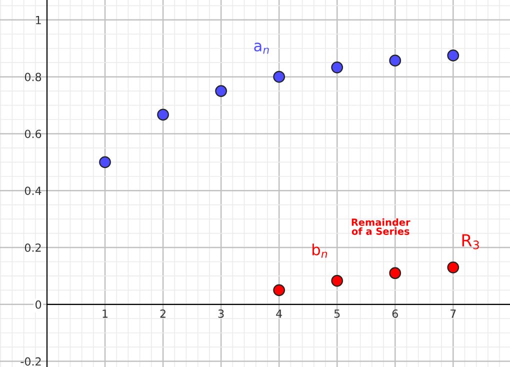 Image resolution: width=510 pixels, height=367 pixels. What do you see at coordinates (381, 226) in the screenshot?
I see `annotation: Remainder of a Series` at bounding box center [381, 226].